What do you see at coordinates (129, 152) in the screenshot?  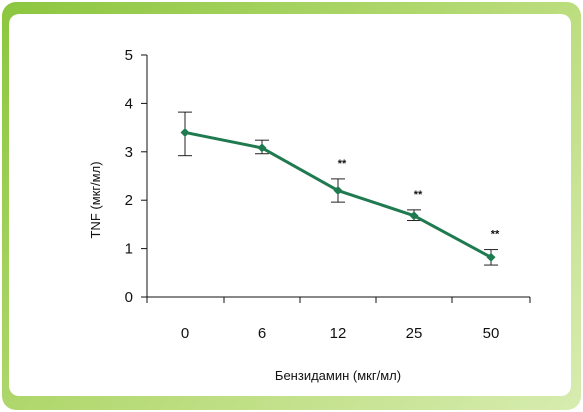 I see `y-tick-label: 3` at bounding box center [129, 152].